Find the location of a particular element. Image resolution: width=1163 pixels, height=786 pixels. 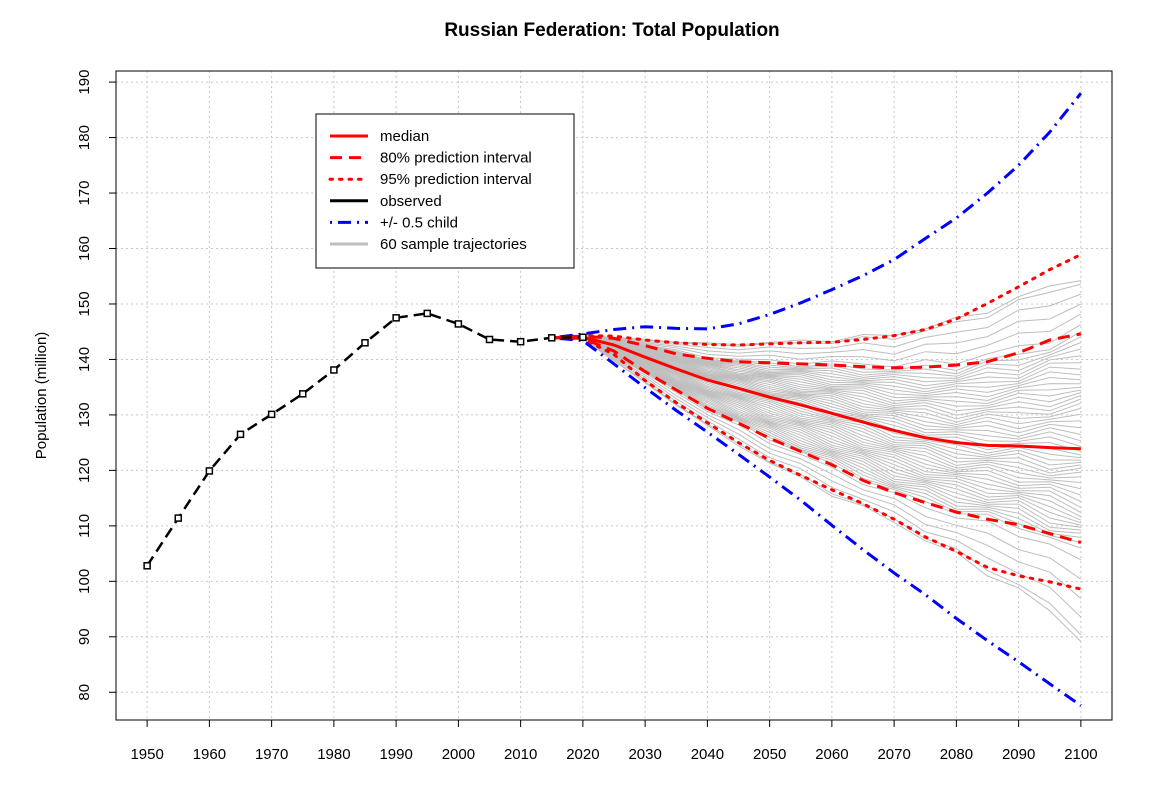

observed-point-1990 is located at coordinates (396, 318).